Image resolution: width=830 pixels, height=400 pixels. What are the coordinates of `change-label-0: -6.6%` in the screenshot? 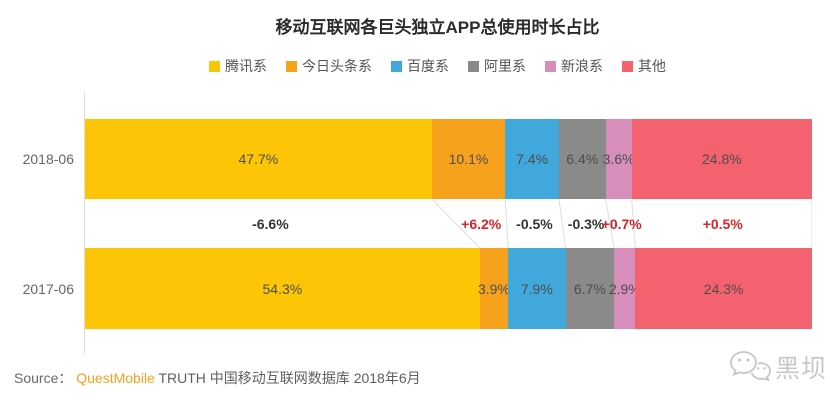 It's located at (270, 223).